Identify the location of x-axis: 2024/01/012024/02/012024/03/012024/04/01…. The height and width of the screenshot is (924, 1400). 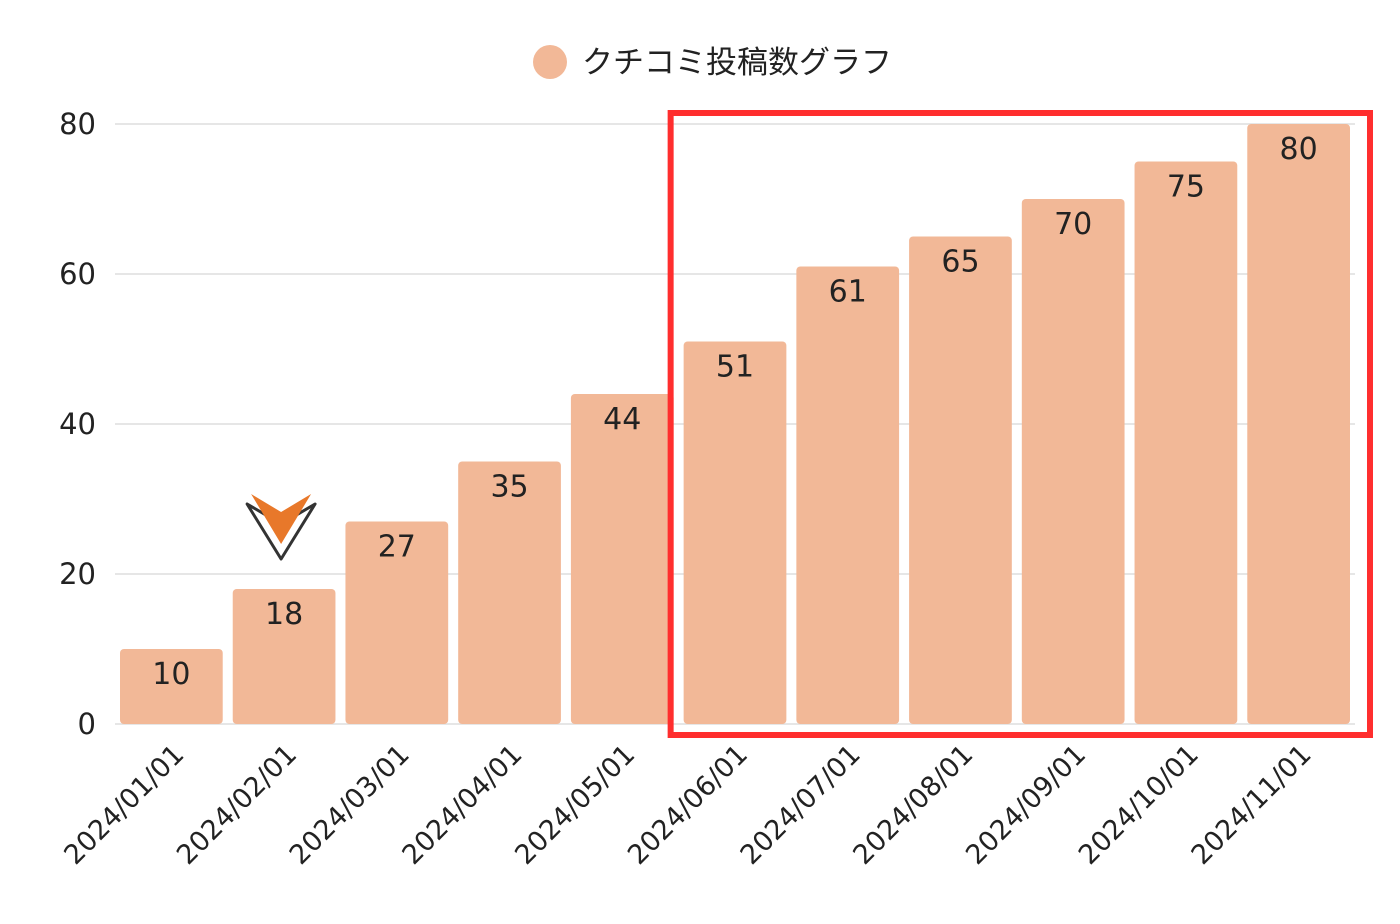
(687, 805).